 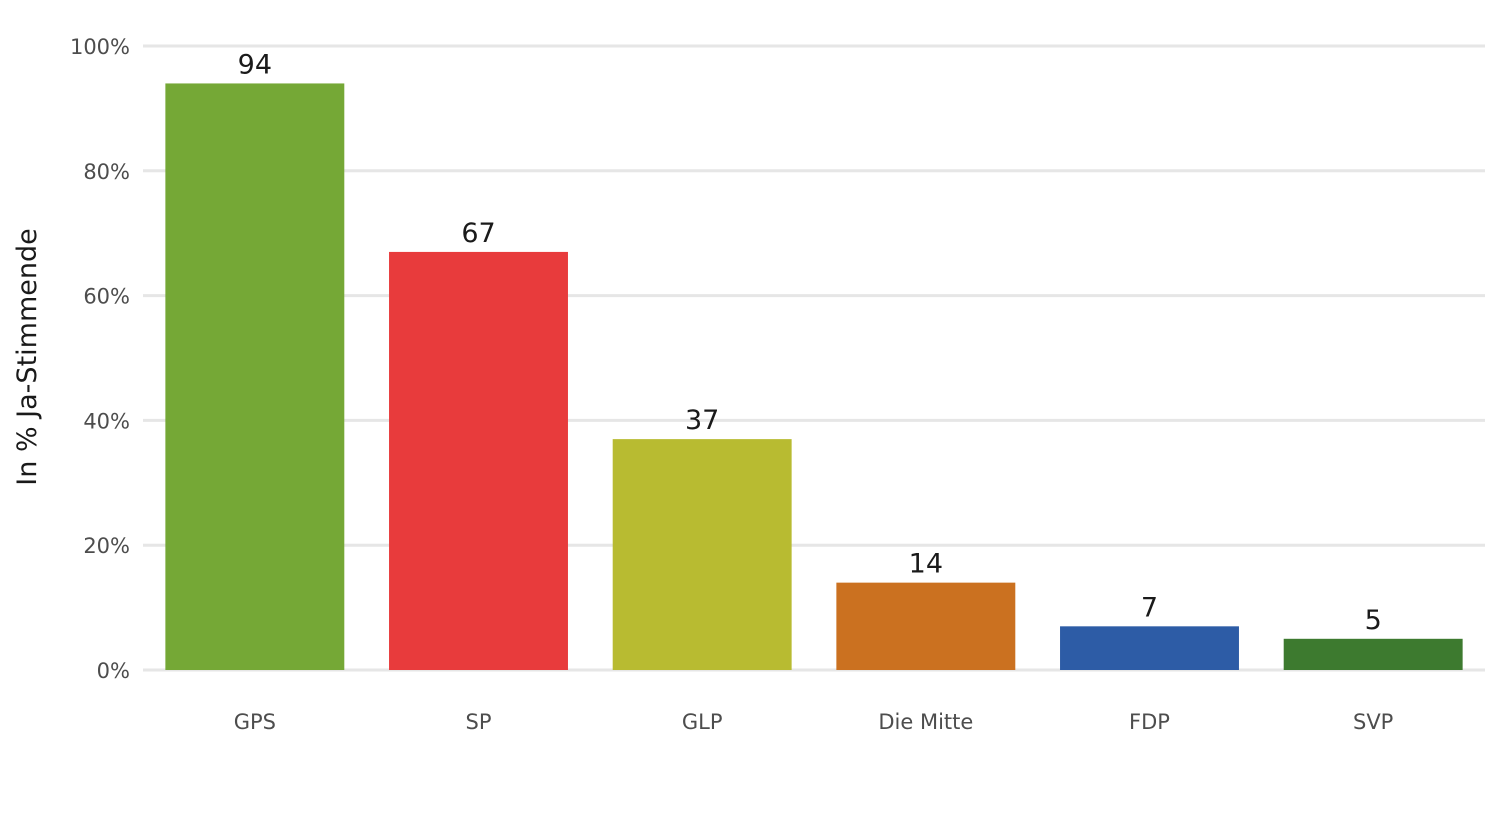 I want to click on x-tick-label: GPS, so click(x=255, y=722).